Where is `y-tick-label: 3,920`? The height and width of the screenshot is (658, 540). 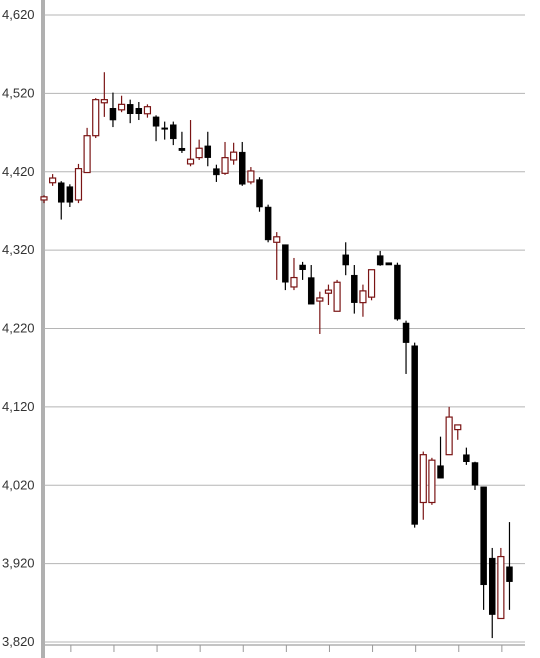
y-tick-label: 3,920 is located at coordinates (18, 563).